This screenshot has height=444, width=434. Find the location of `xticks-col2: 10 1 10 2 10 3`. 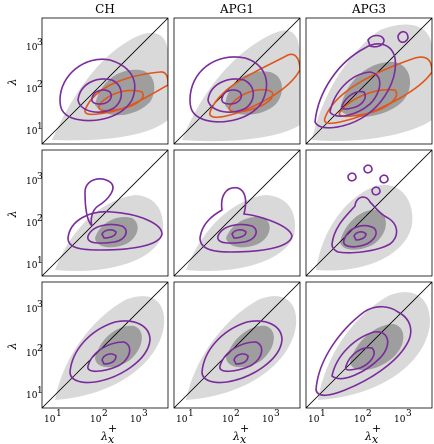

xticks-col2: 10 1 10 2 10 3 is located at coordinates (228, 417).